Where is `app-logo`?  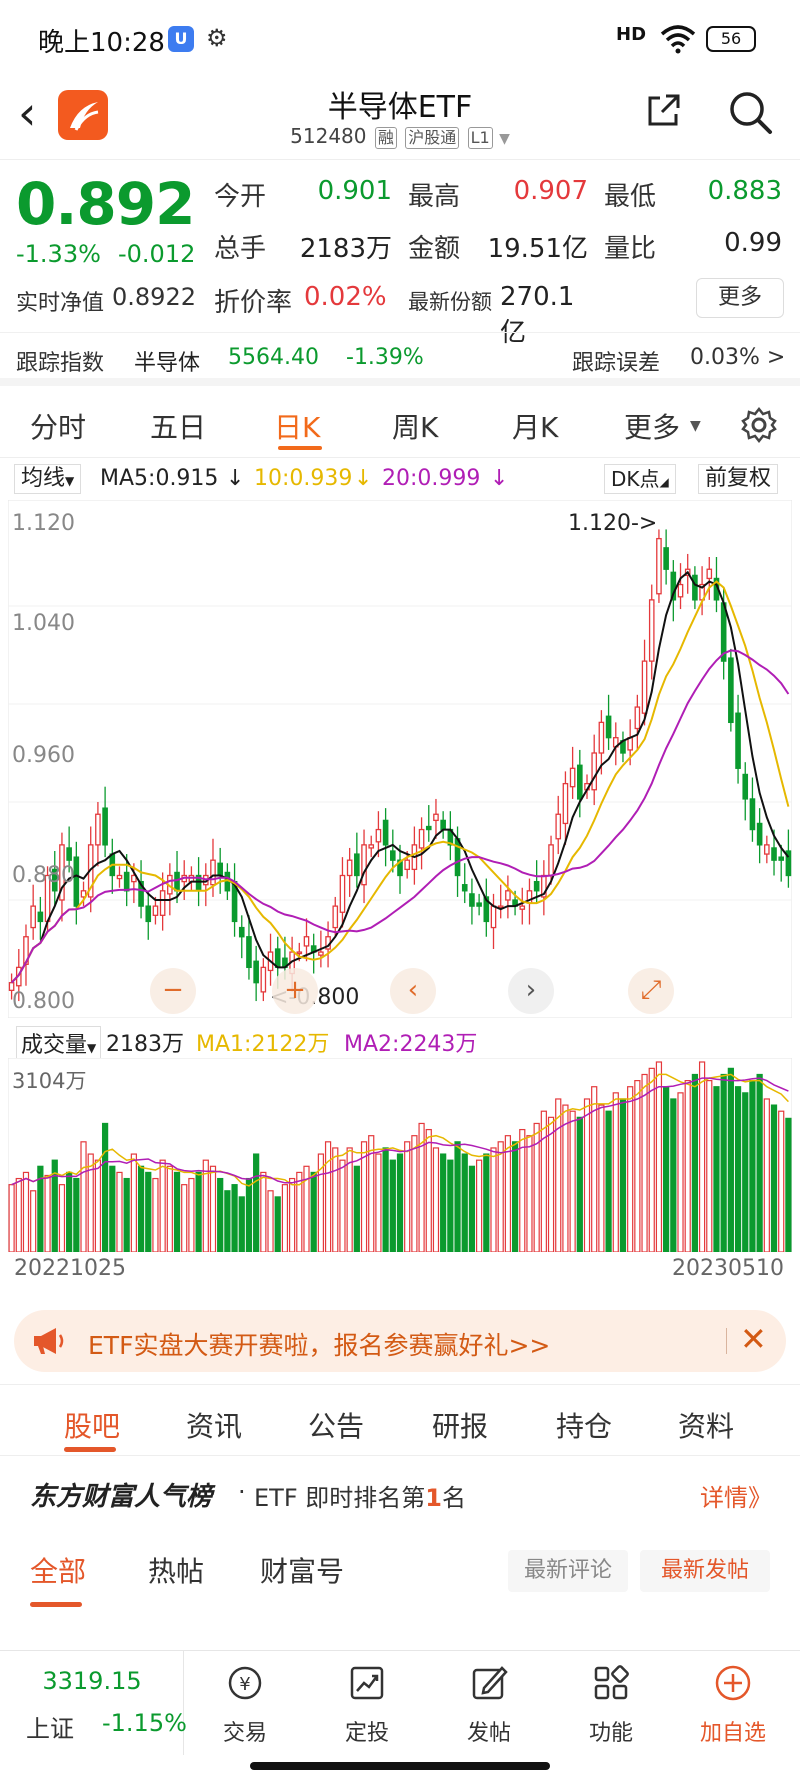
app-logo is located at coordinates (83, 115).